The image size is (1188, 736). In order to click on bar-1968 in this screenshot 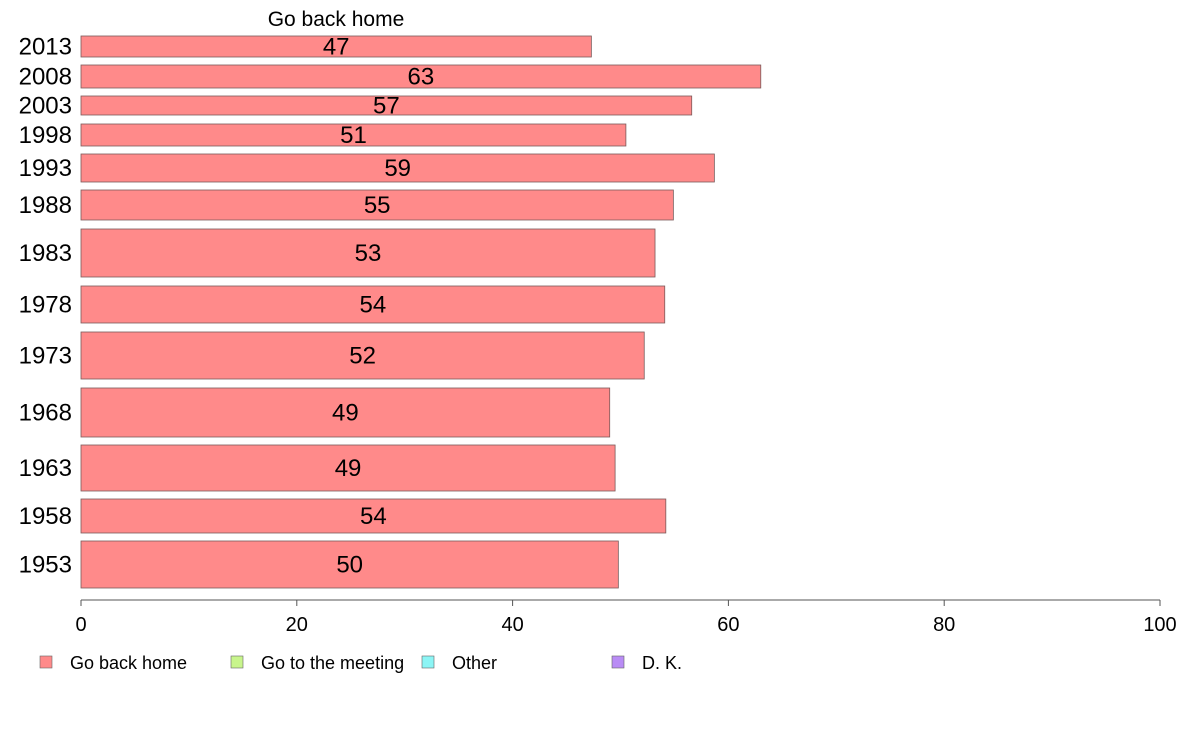, I will do `click(345, 412)`.